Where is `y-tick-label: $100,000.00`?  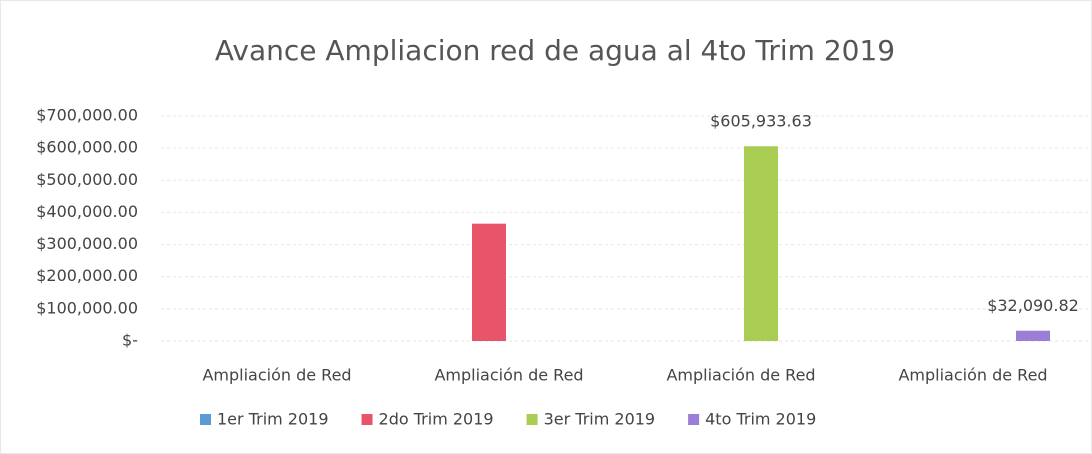 y-tick-label: $100,000.00 is located at coordinates (87, 307).